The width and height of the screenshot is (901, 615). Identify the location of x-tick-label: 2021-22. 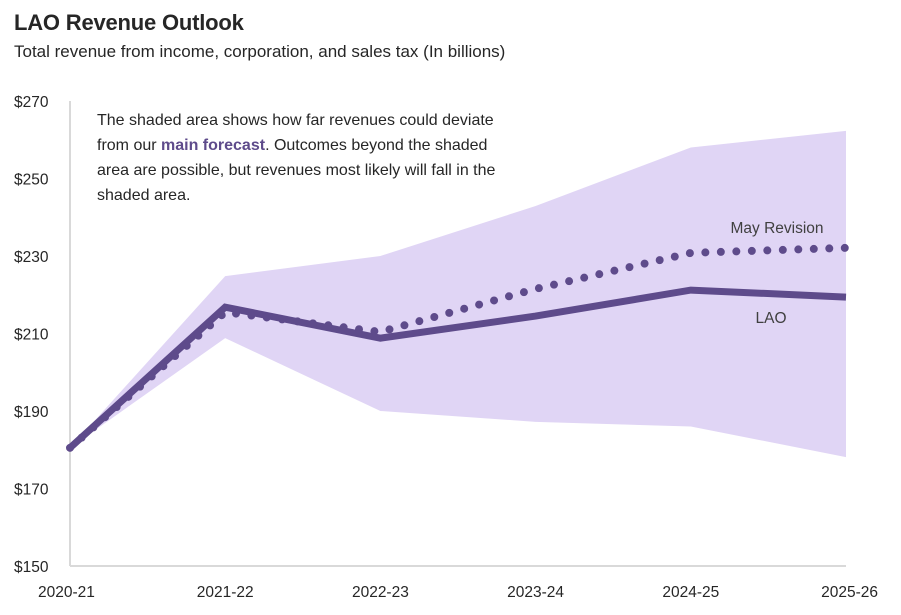
(225, 592).